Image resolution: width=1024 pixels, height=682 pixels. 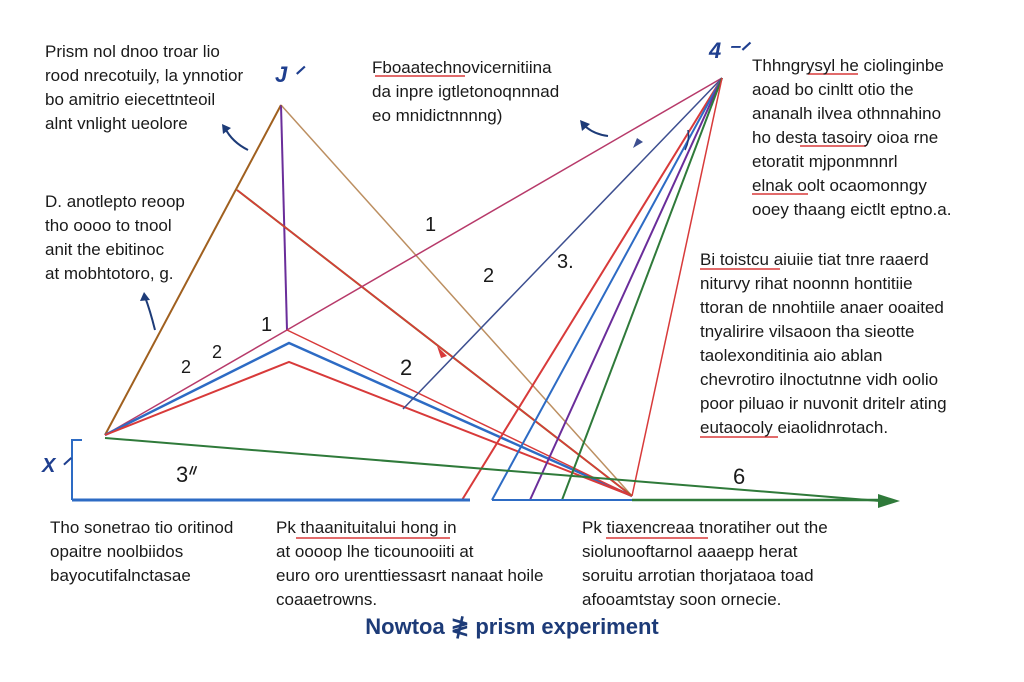 What do you see at coordinates (193, 270) in the screenshot?
I see `prism-left-edge` at bounding box center [193, 270].